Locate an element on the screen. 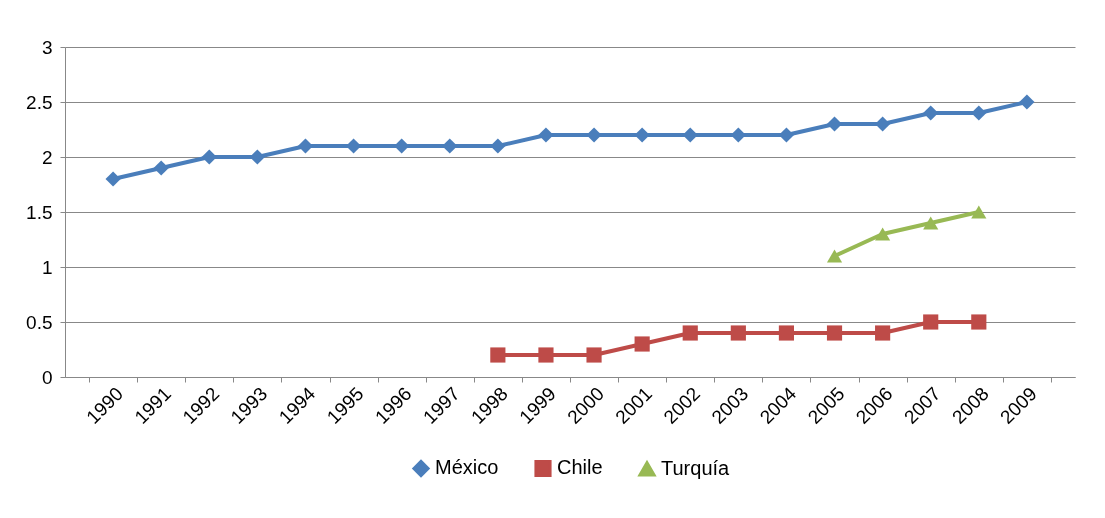  y-tick-label: 3 is located at coordinates (47, 47).